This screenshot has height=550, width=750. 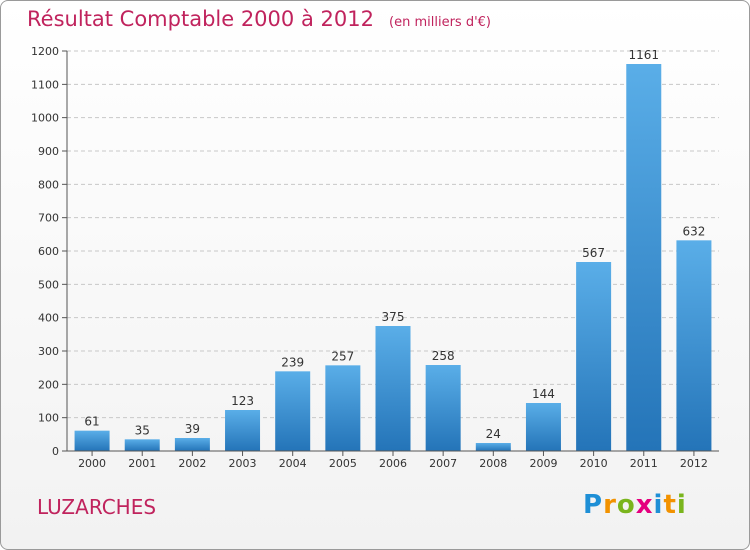 What do you see at coordinates (643, 55) in the screenshot?
I see `data-label: 1161` at bounding box center [643, 55].